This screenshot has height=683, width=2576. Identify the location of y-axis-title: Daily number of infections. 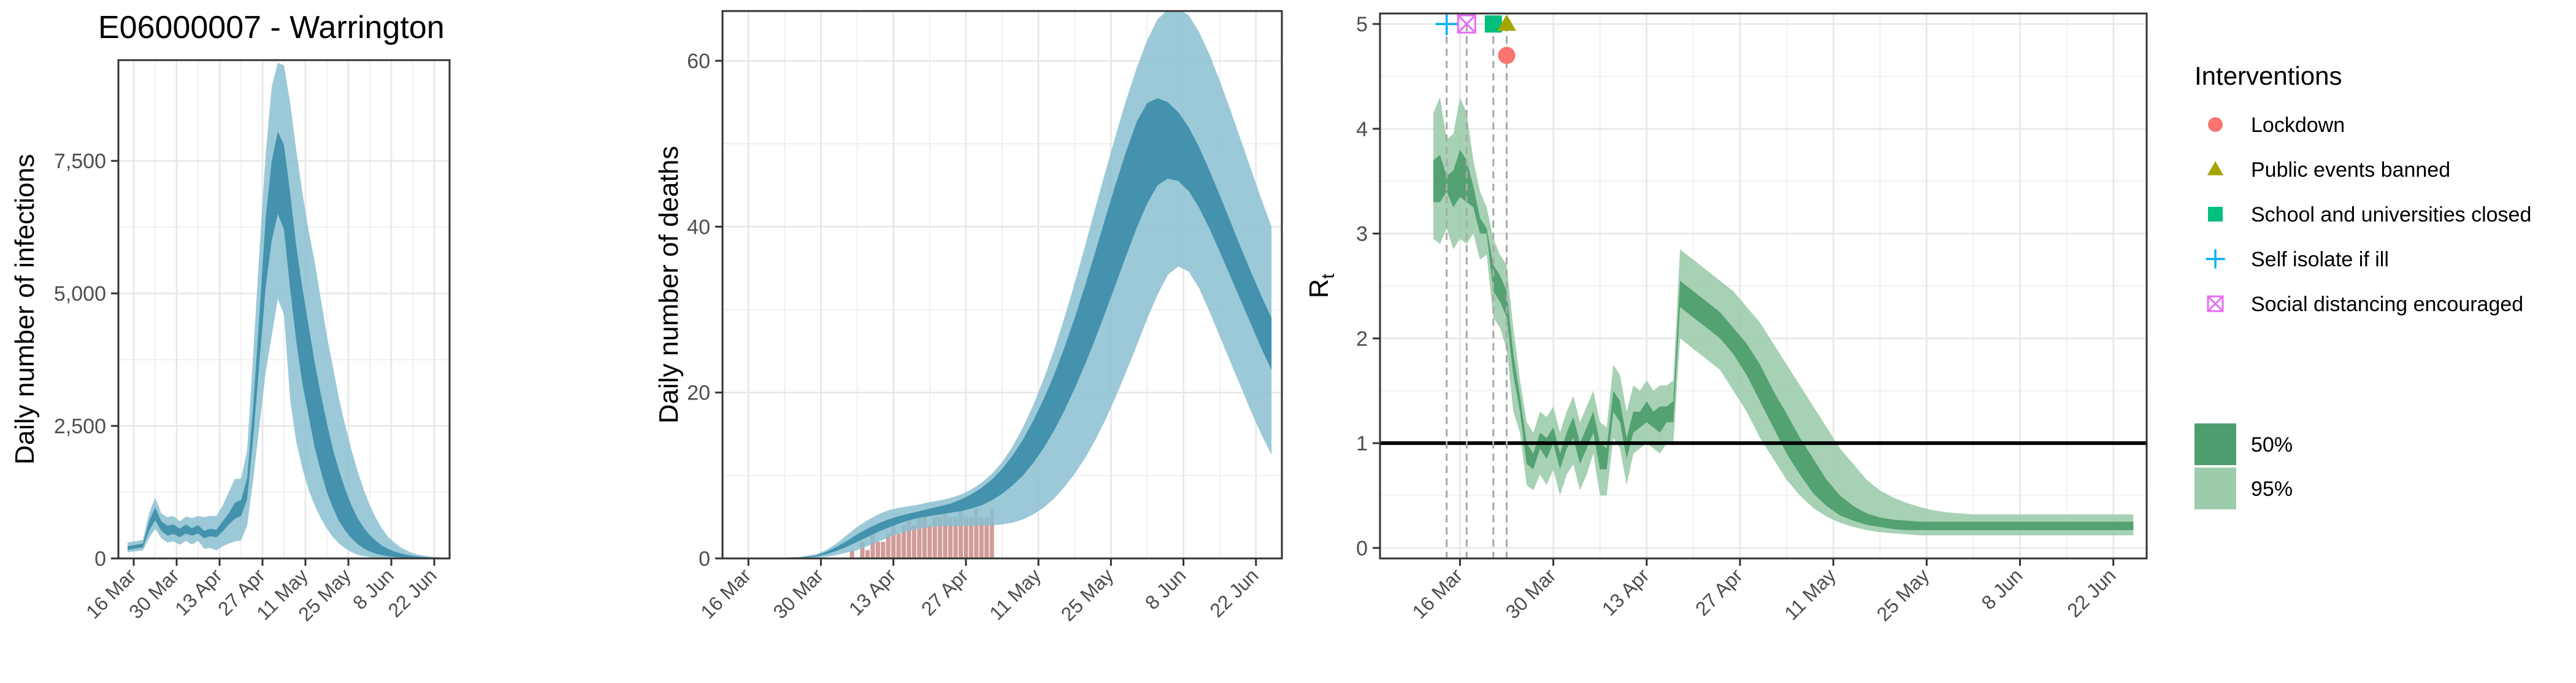
(25, 309).